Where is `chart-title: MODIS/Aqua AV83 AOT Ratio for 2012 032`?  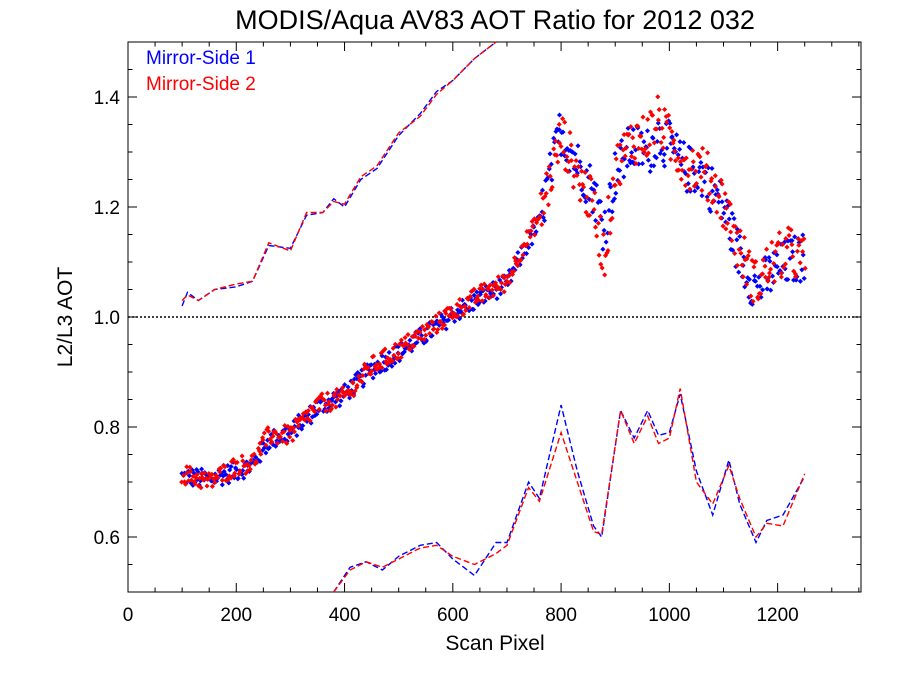
chart-title: MODIS/Aqua AV83 AOT Ratio for 2012 032 is located at coordinates (495, 20).